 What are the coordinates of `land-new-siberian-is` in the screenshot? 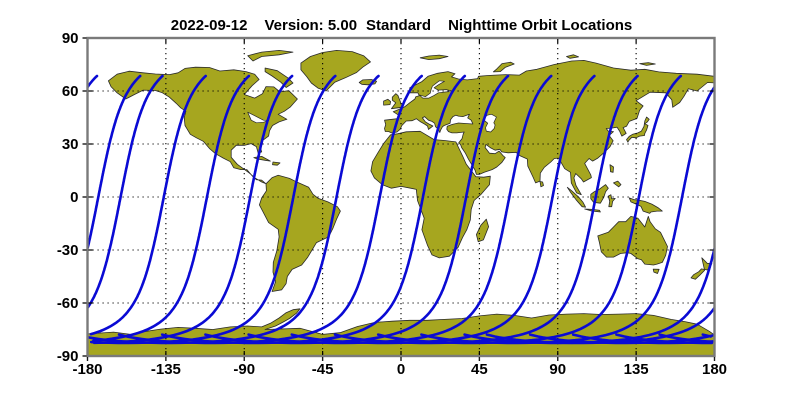 It's located at (647, 64).